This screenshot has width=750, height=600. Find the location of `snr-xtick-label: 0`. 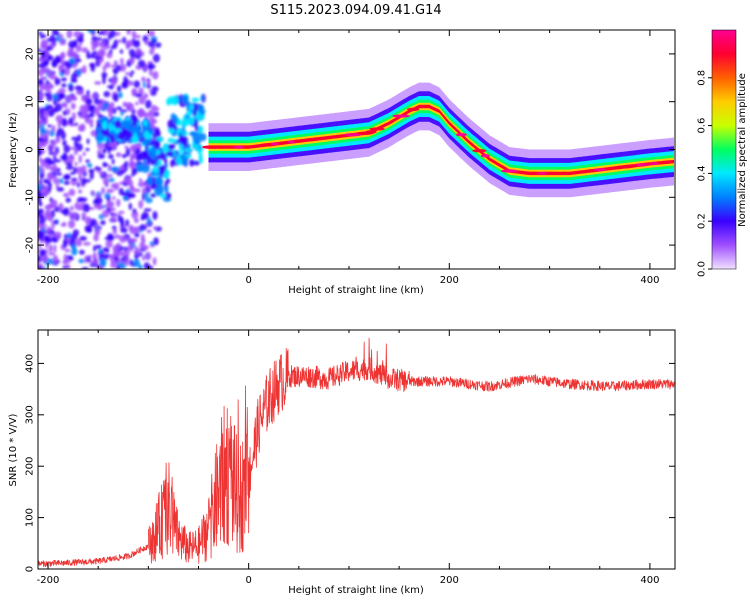

snr-xtick-label: 0 is located at coordinates (248, 580).